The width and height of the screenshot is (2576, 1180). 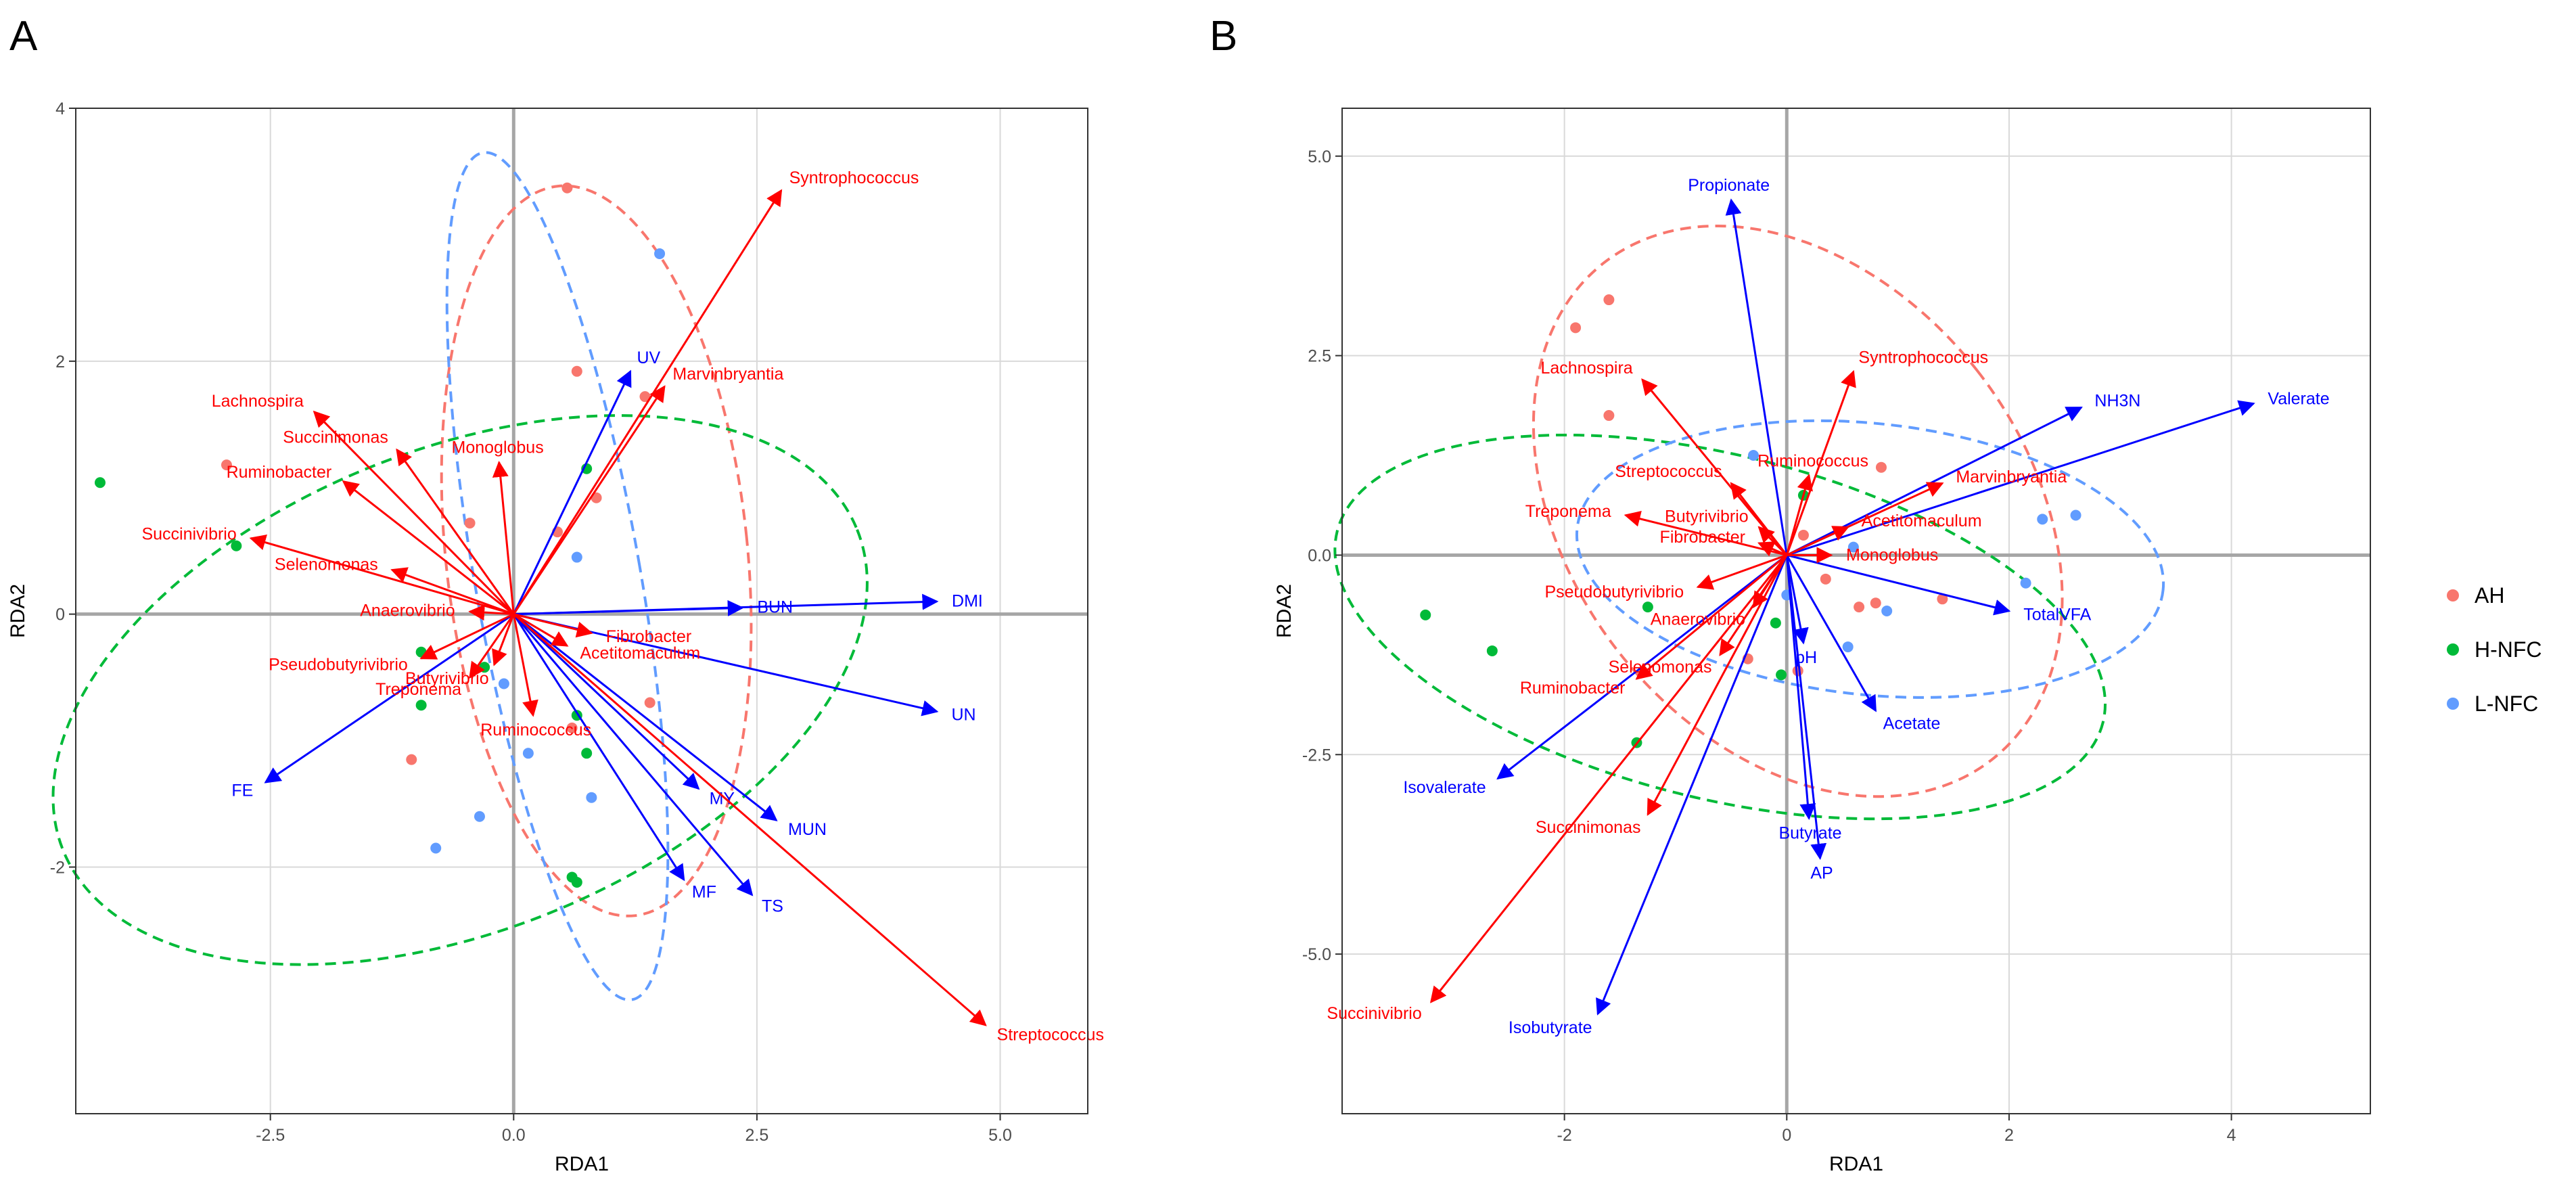 I want to click on panel-a-species-label-monoglobus: Monoglobus, so click(x=498, y=447).